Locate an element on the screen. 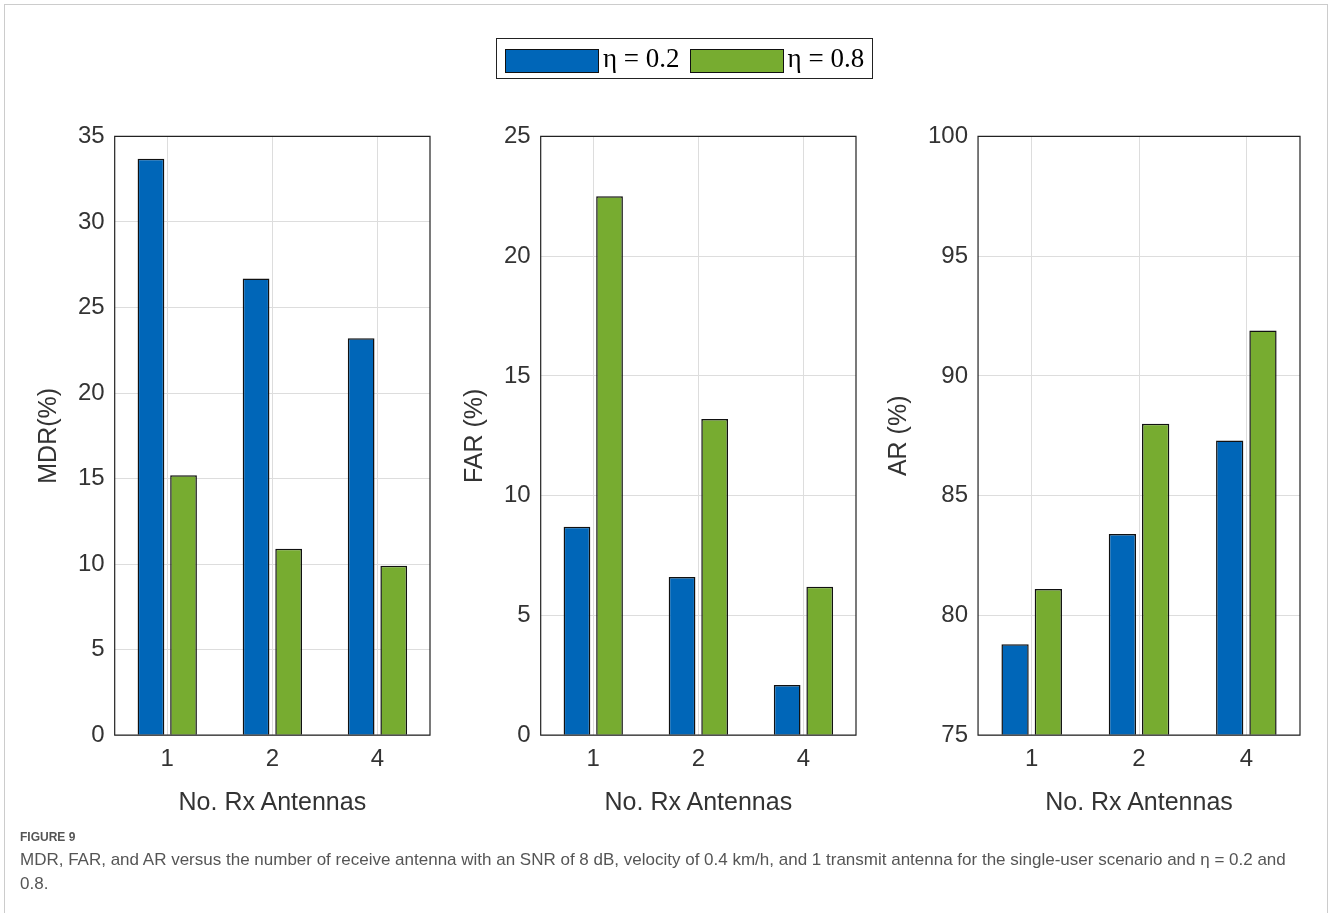 Image resolution: width=1332 pixels, height=917 pixels. y-tick-label: 100 is located at coordinates (948, 135).